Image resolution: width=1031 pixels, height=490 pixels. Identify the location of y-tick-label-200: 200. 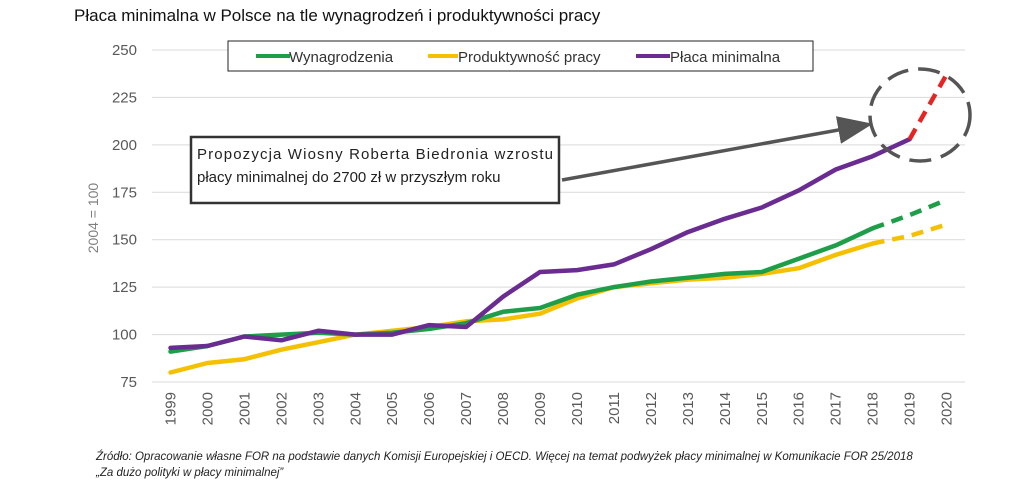
(124, 145).